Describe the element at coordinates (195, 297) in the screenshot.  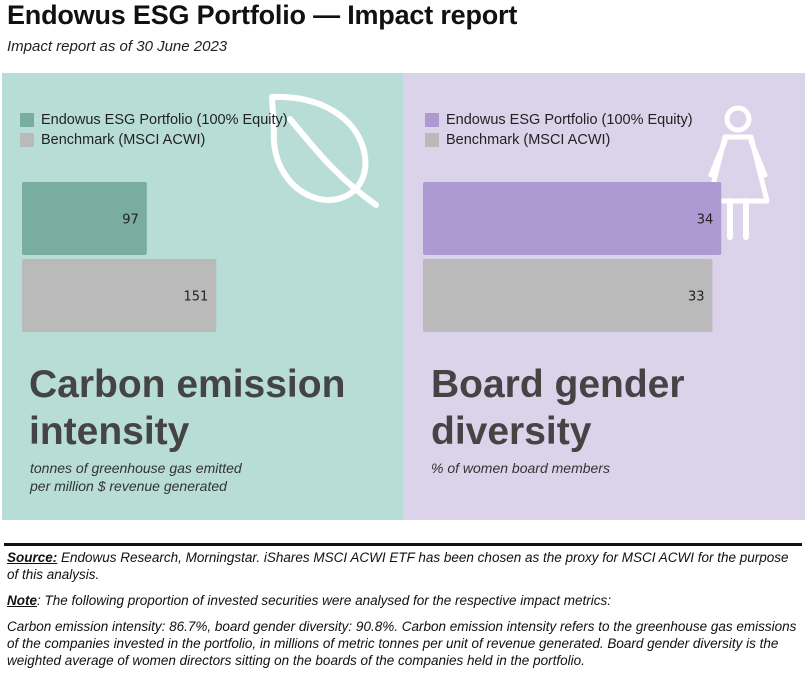
I see `carbon-bar-label-benchmark: 151` at that location.